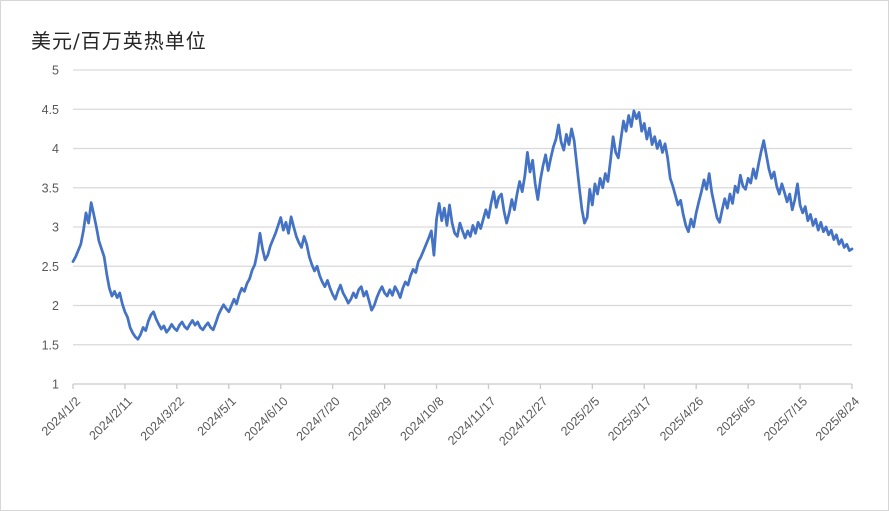  What do you see at coordinates (55, 71) in the screenshot?
I see `y-axis-tick-label: 5` at bounding box center [55, 71].